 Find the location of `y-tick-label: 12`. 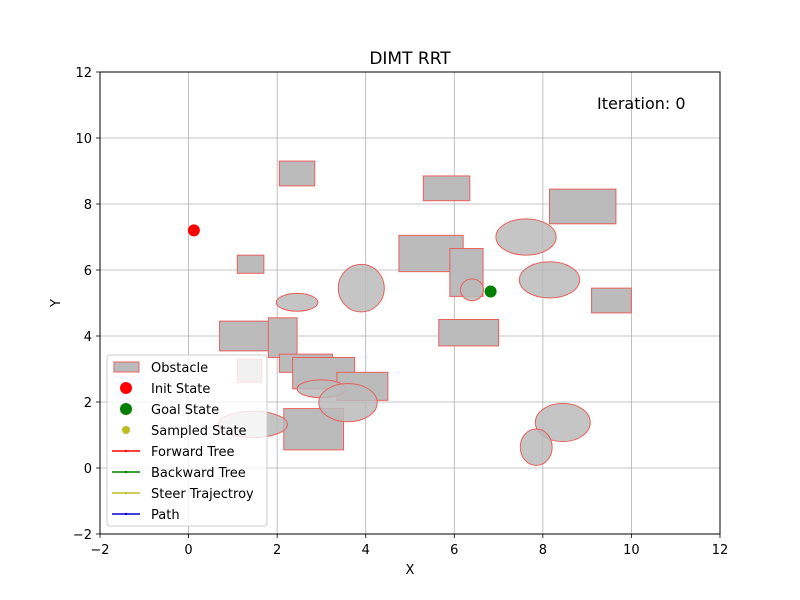

y-tick-label: 12 is located at coordinates (83, 73).